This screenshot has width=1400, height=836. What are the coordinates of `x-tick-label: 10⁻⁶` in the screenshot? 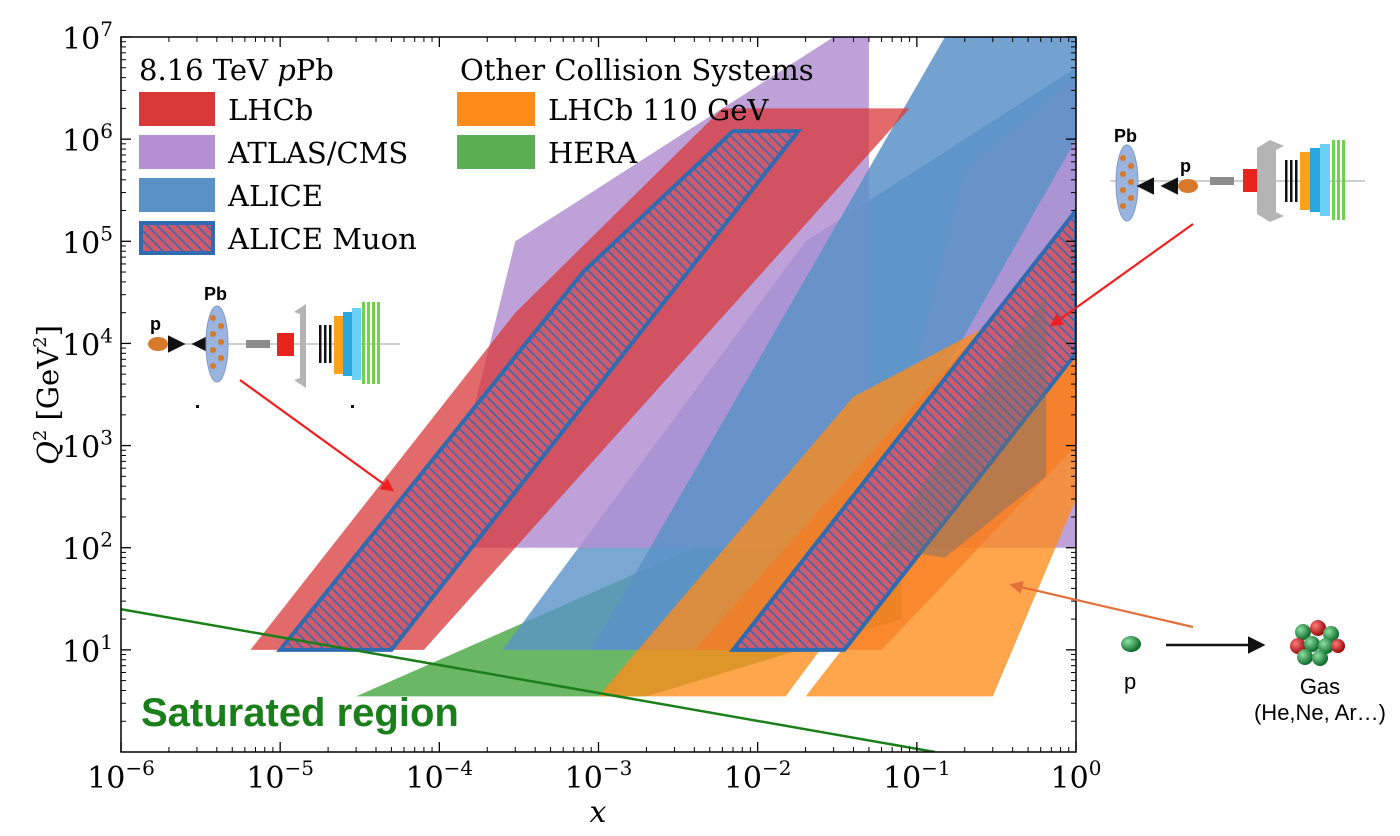 It's located at (121, 776).